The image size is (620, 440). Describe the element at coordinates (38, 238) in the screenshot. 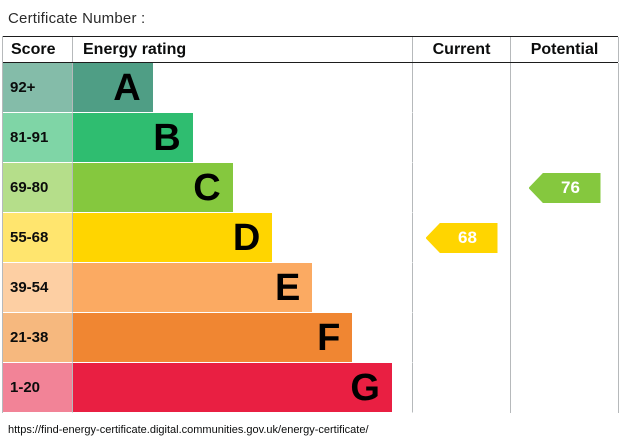

I see `band-score: 55-68` at that location.